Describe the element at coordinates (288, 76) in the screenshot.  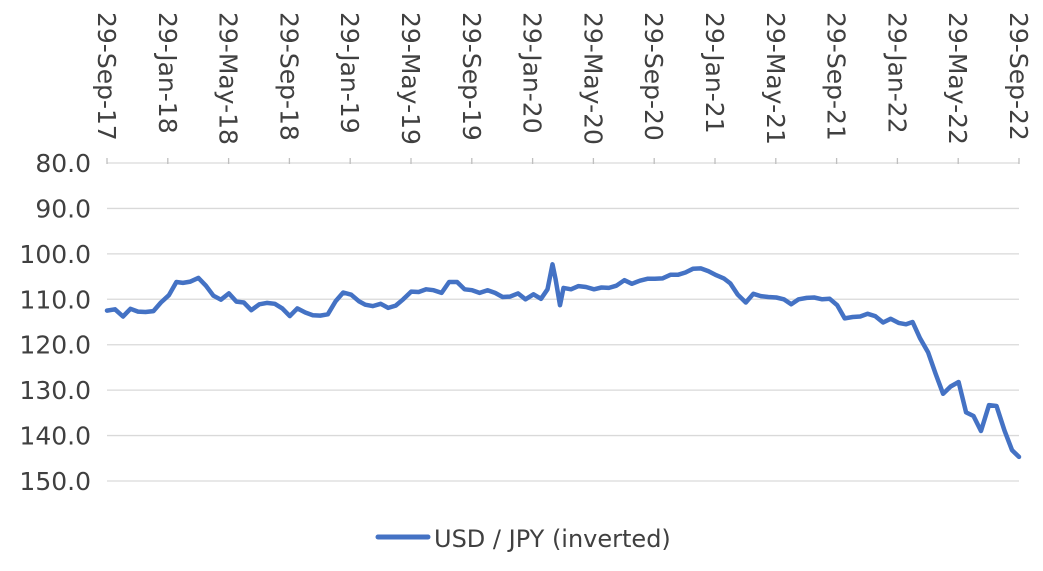
I see `x-tick-label: 29-Sep-18` at that location.